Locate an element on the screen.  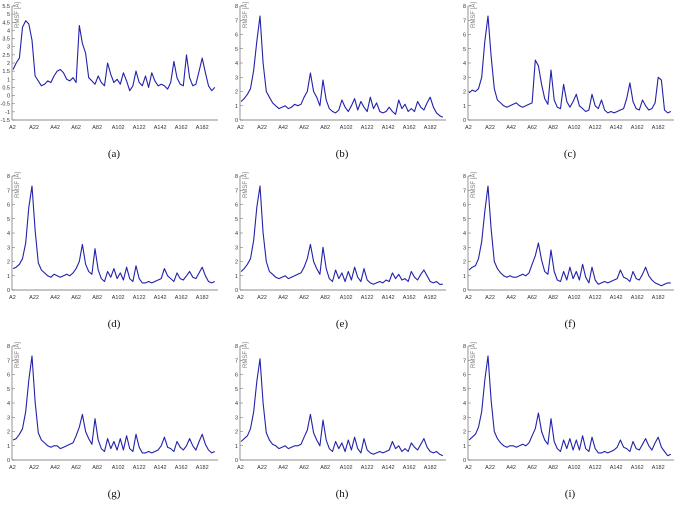
panel-caption: (a) is located at coordinates (114, 154).